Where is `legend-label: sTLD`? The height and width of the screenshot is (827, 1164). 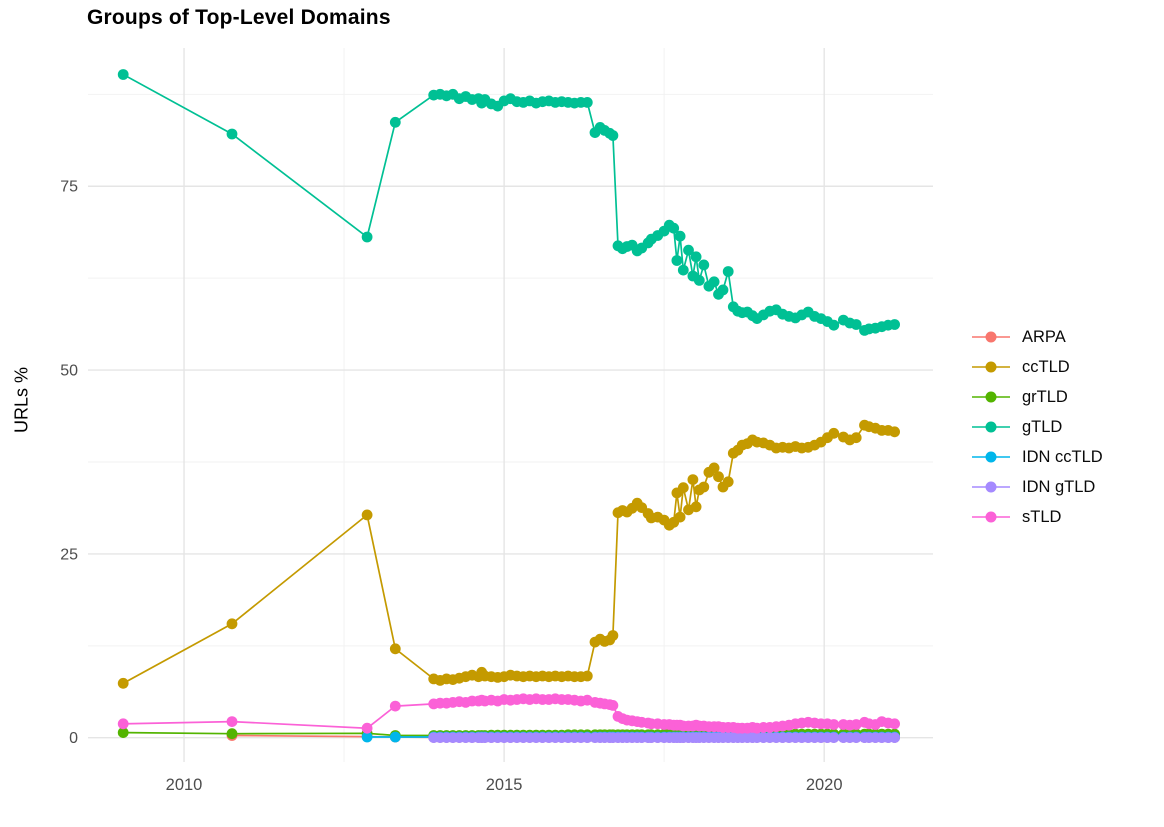
legend-label: sTLD is located at coordinates (1042, 516).